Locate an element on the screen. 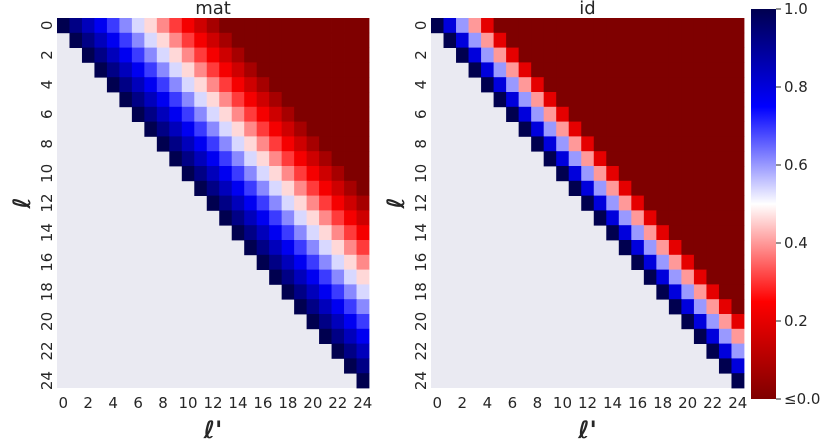 The width and height of the screenshot is (830, 445). y-tick-label: 24 is located at coordinates (421, 380).